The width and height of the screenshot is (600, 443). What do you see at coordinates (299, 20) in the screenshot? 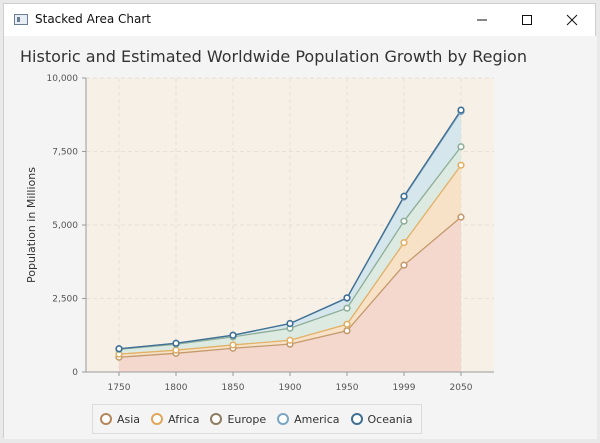
I see `title-bar: Stacked Area Chart` at bounding box center [299, 20].